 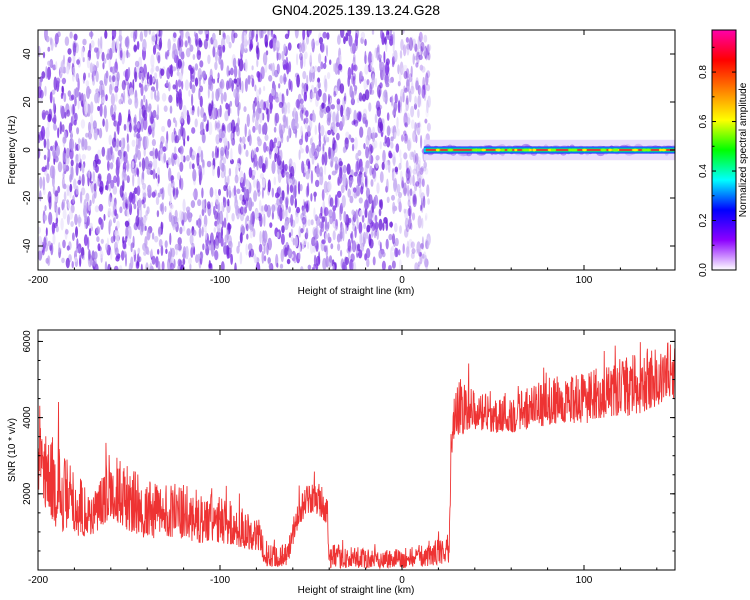 What do you see at coordinates (717, 161) in the screenshot?
I see `colorbar-ticks: 0.0 0.2 0.4 0.6 0.8` at bounding box center [717, 161].